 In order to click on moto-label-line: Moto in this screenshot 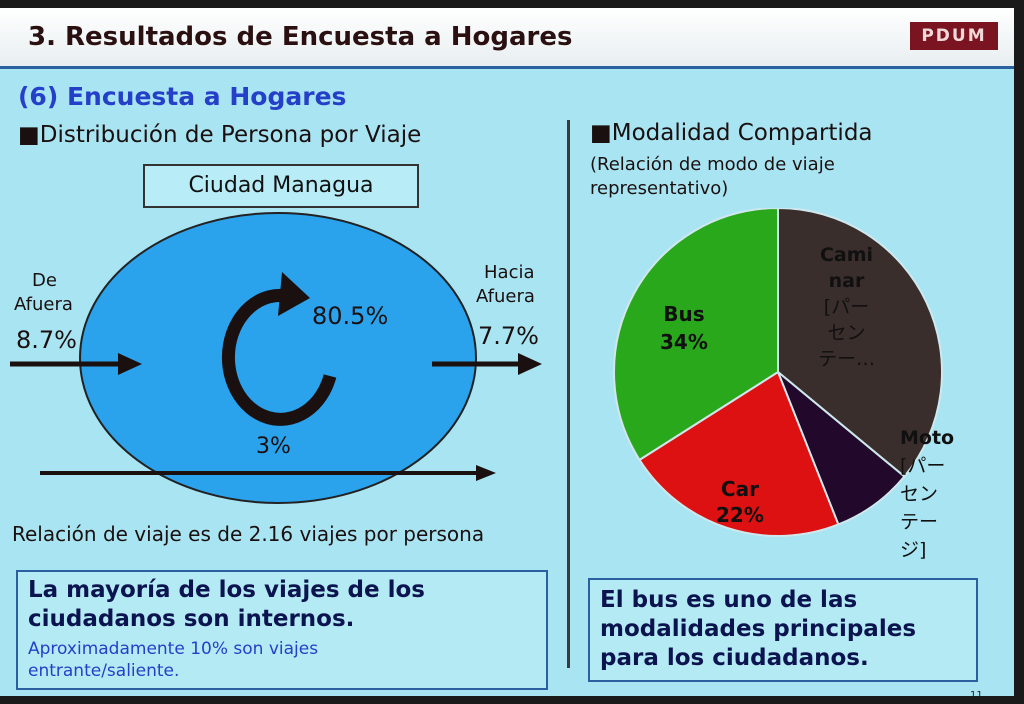, I will do `click(927, 438)`.